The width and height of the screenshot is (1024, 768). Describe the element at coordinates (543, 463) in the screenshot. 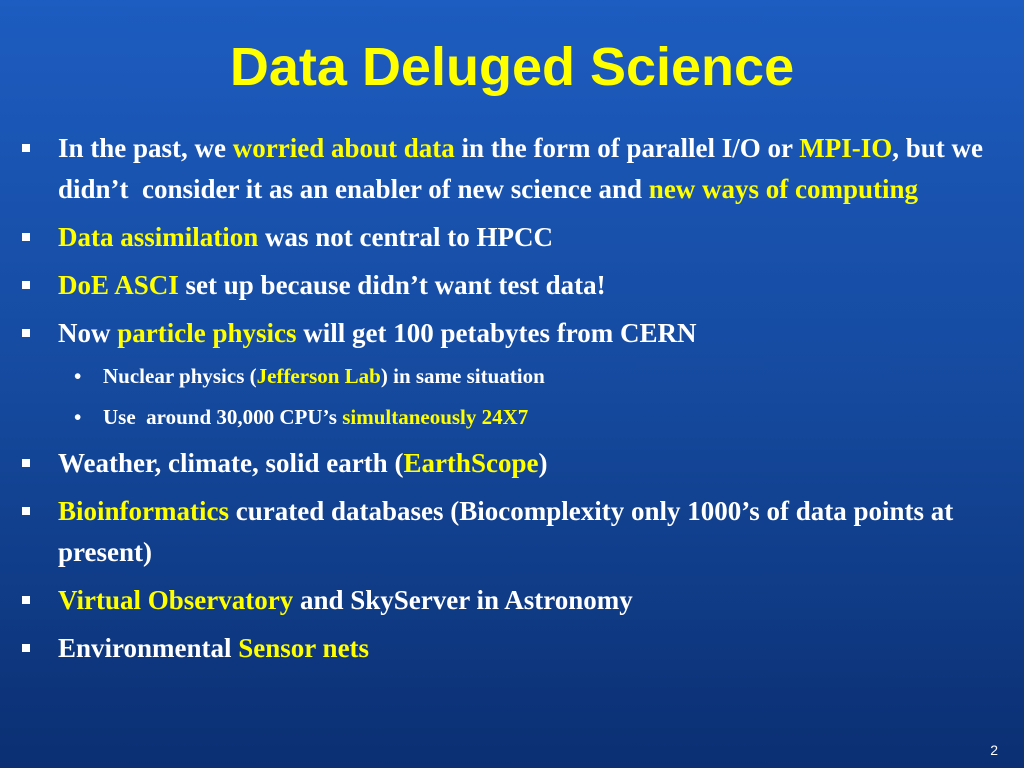

I see `text-run: )` at that location.